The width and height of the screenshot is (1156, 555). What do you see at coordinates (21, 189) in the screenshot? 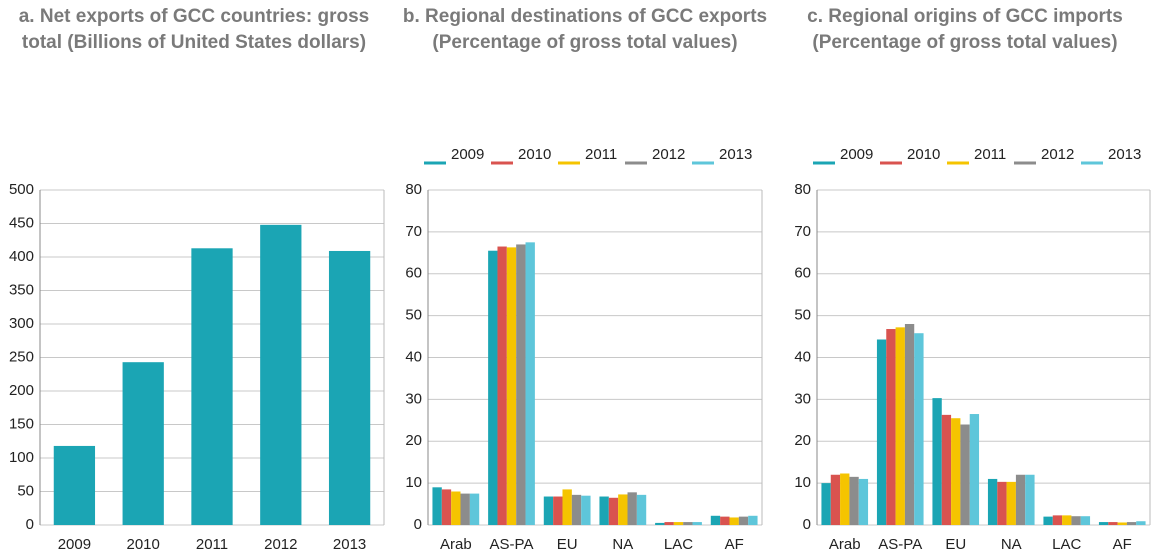
I see `y-tick-label: 500` at bounding box center [21, 189].